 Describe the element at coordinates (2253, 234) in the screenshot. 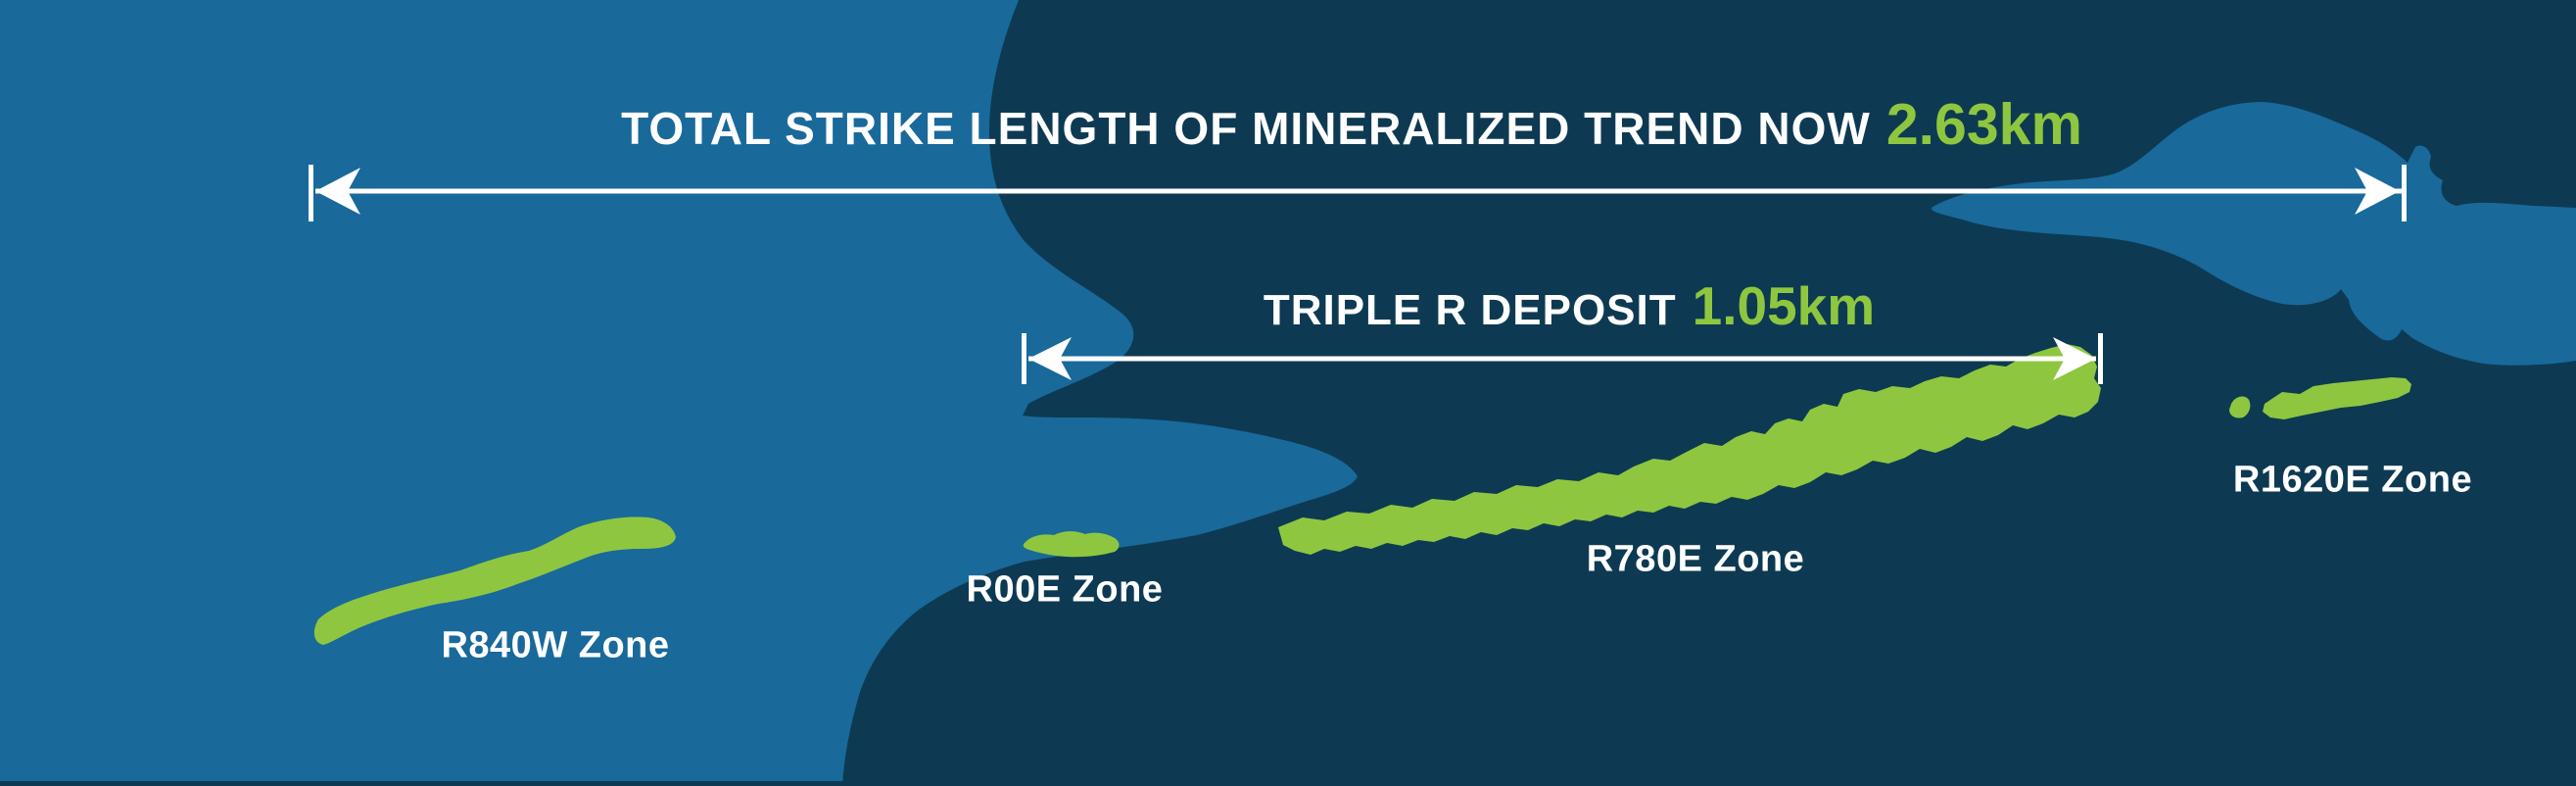

I see `island-top-right` at that location.